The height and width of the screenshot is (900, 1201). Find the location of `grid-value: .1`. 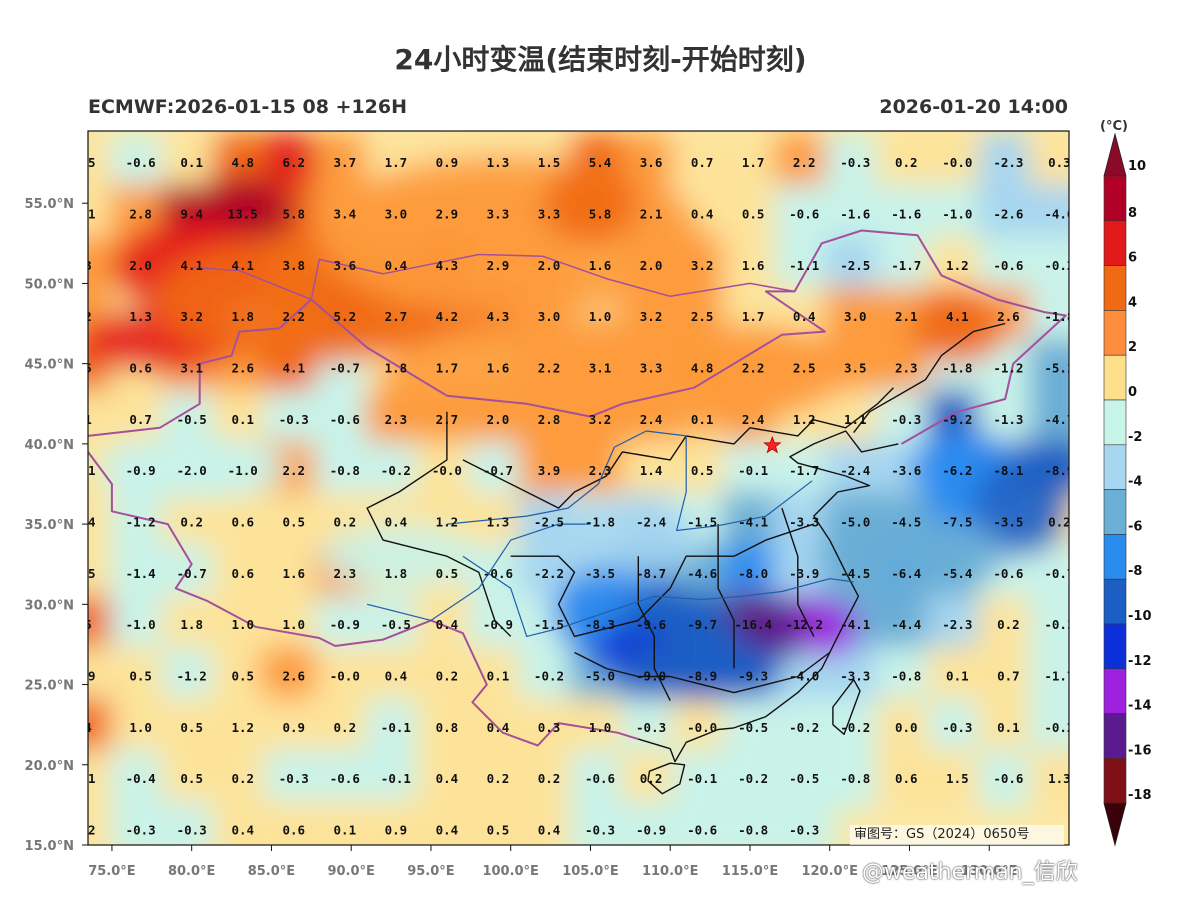

grid-value: .1 is located at coordinates (87, 213).